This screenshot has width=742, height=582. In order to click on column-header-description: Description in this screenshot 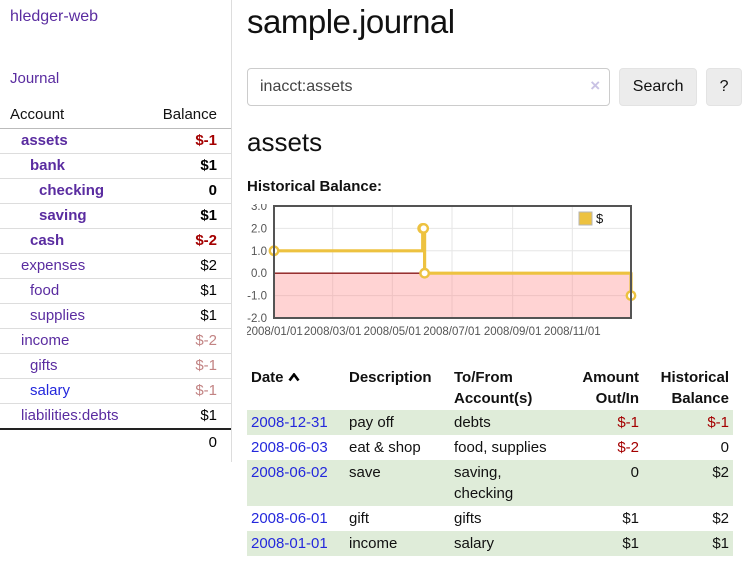, I will do `click(390, 377)`.